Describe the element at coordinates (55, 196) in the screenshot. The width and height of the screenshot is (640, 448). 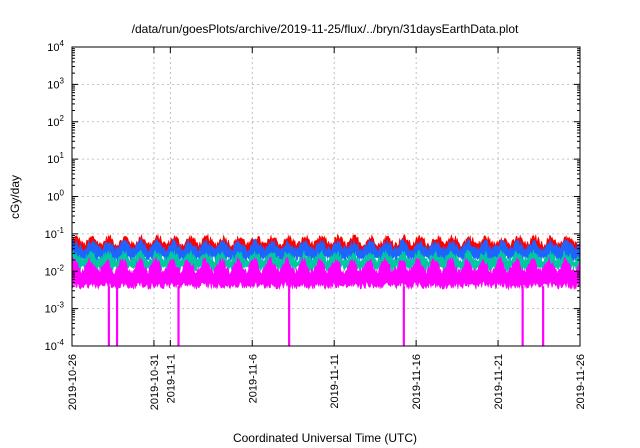
I see `y-tick-label: 10⁰` at that location.